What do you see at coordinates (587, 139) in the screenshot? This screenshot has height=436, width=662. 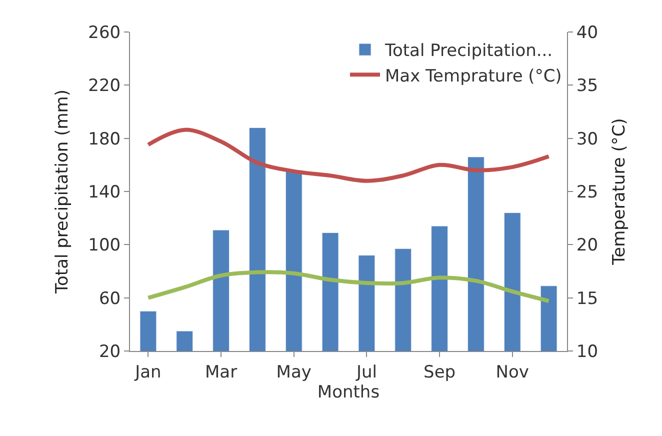 I see `y2-tick-label: 30` at bounding box center [587, 139].